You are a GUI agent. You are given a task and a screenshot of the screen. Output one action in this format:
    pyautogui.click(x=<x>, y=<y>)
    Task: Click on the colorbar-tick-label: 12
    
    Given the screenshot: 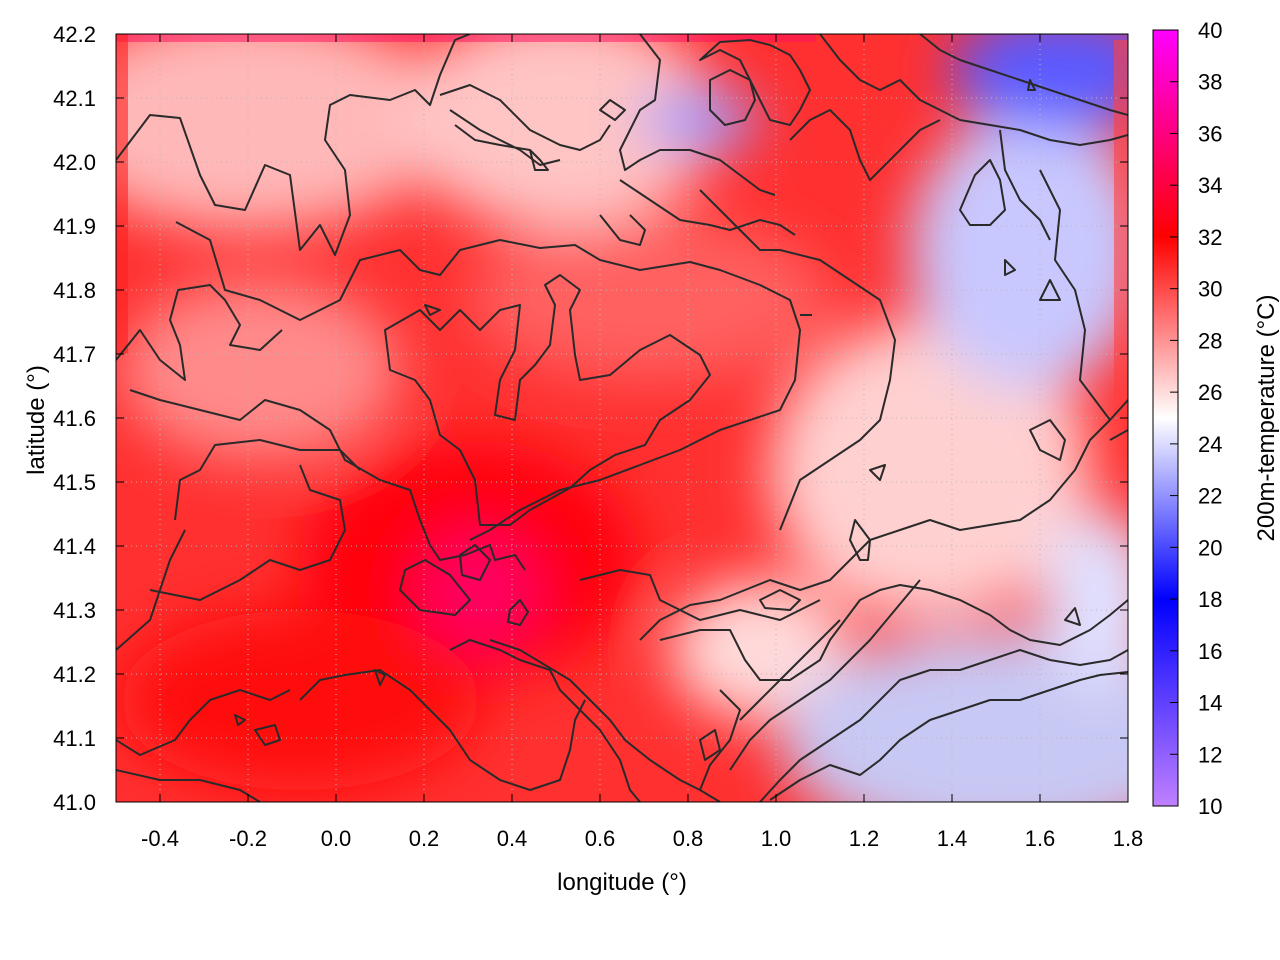 What is the action you would take?
    pyautogui.click(x=1210, y=754)
    